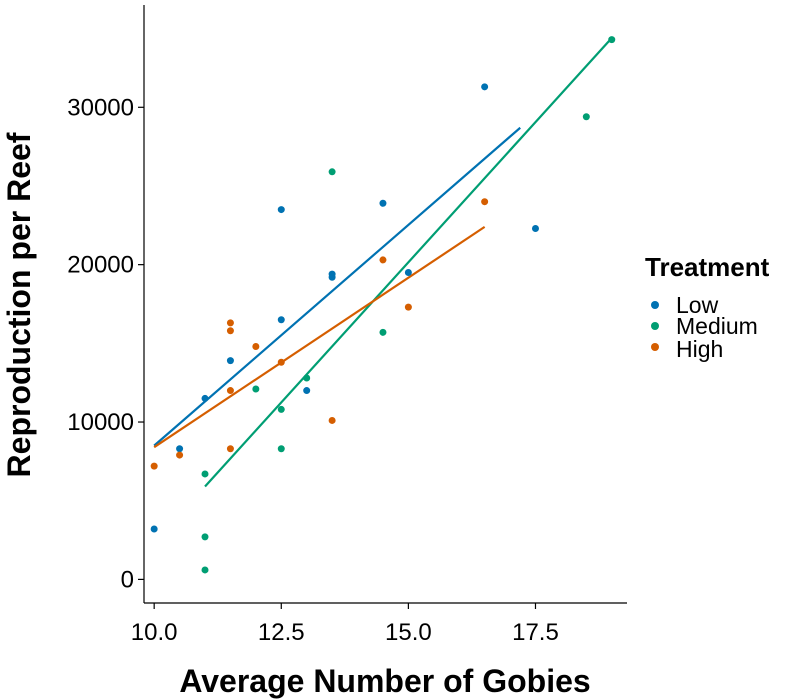 This screenshot has height=700, width=800. What do you see at coordinates (707, 267) in the screenshot?
I see `legend-title: Treatment` at bounding box center [707, 267].